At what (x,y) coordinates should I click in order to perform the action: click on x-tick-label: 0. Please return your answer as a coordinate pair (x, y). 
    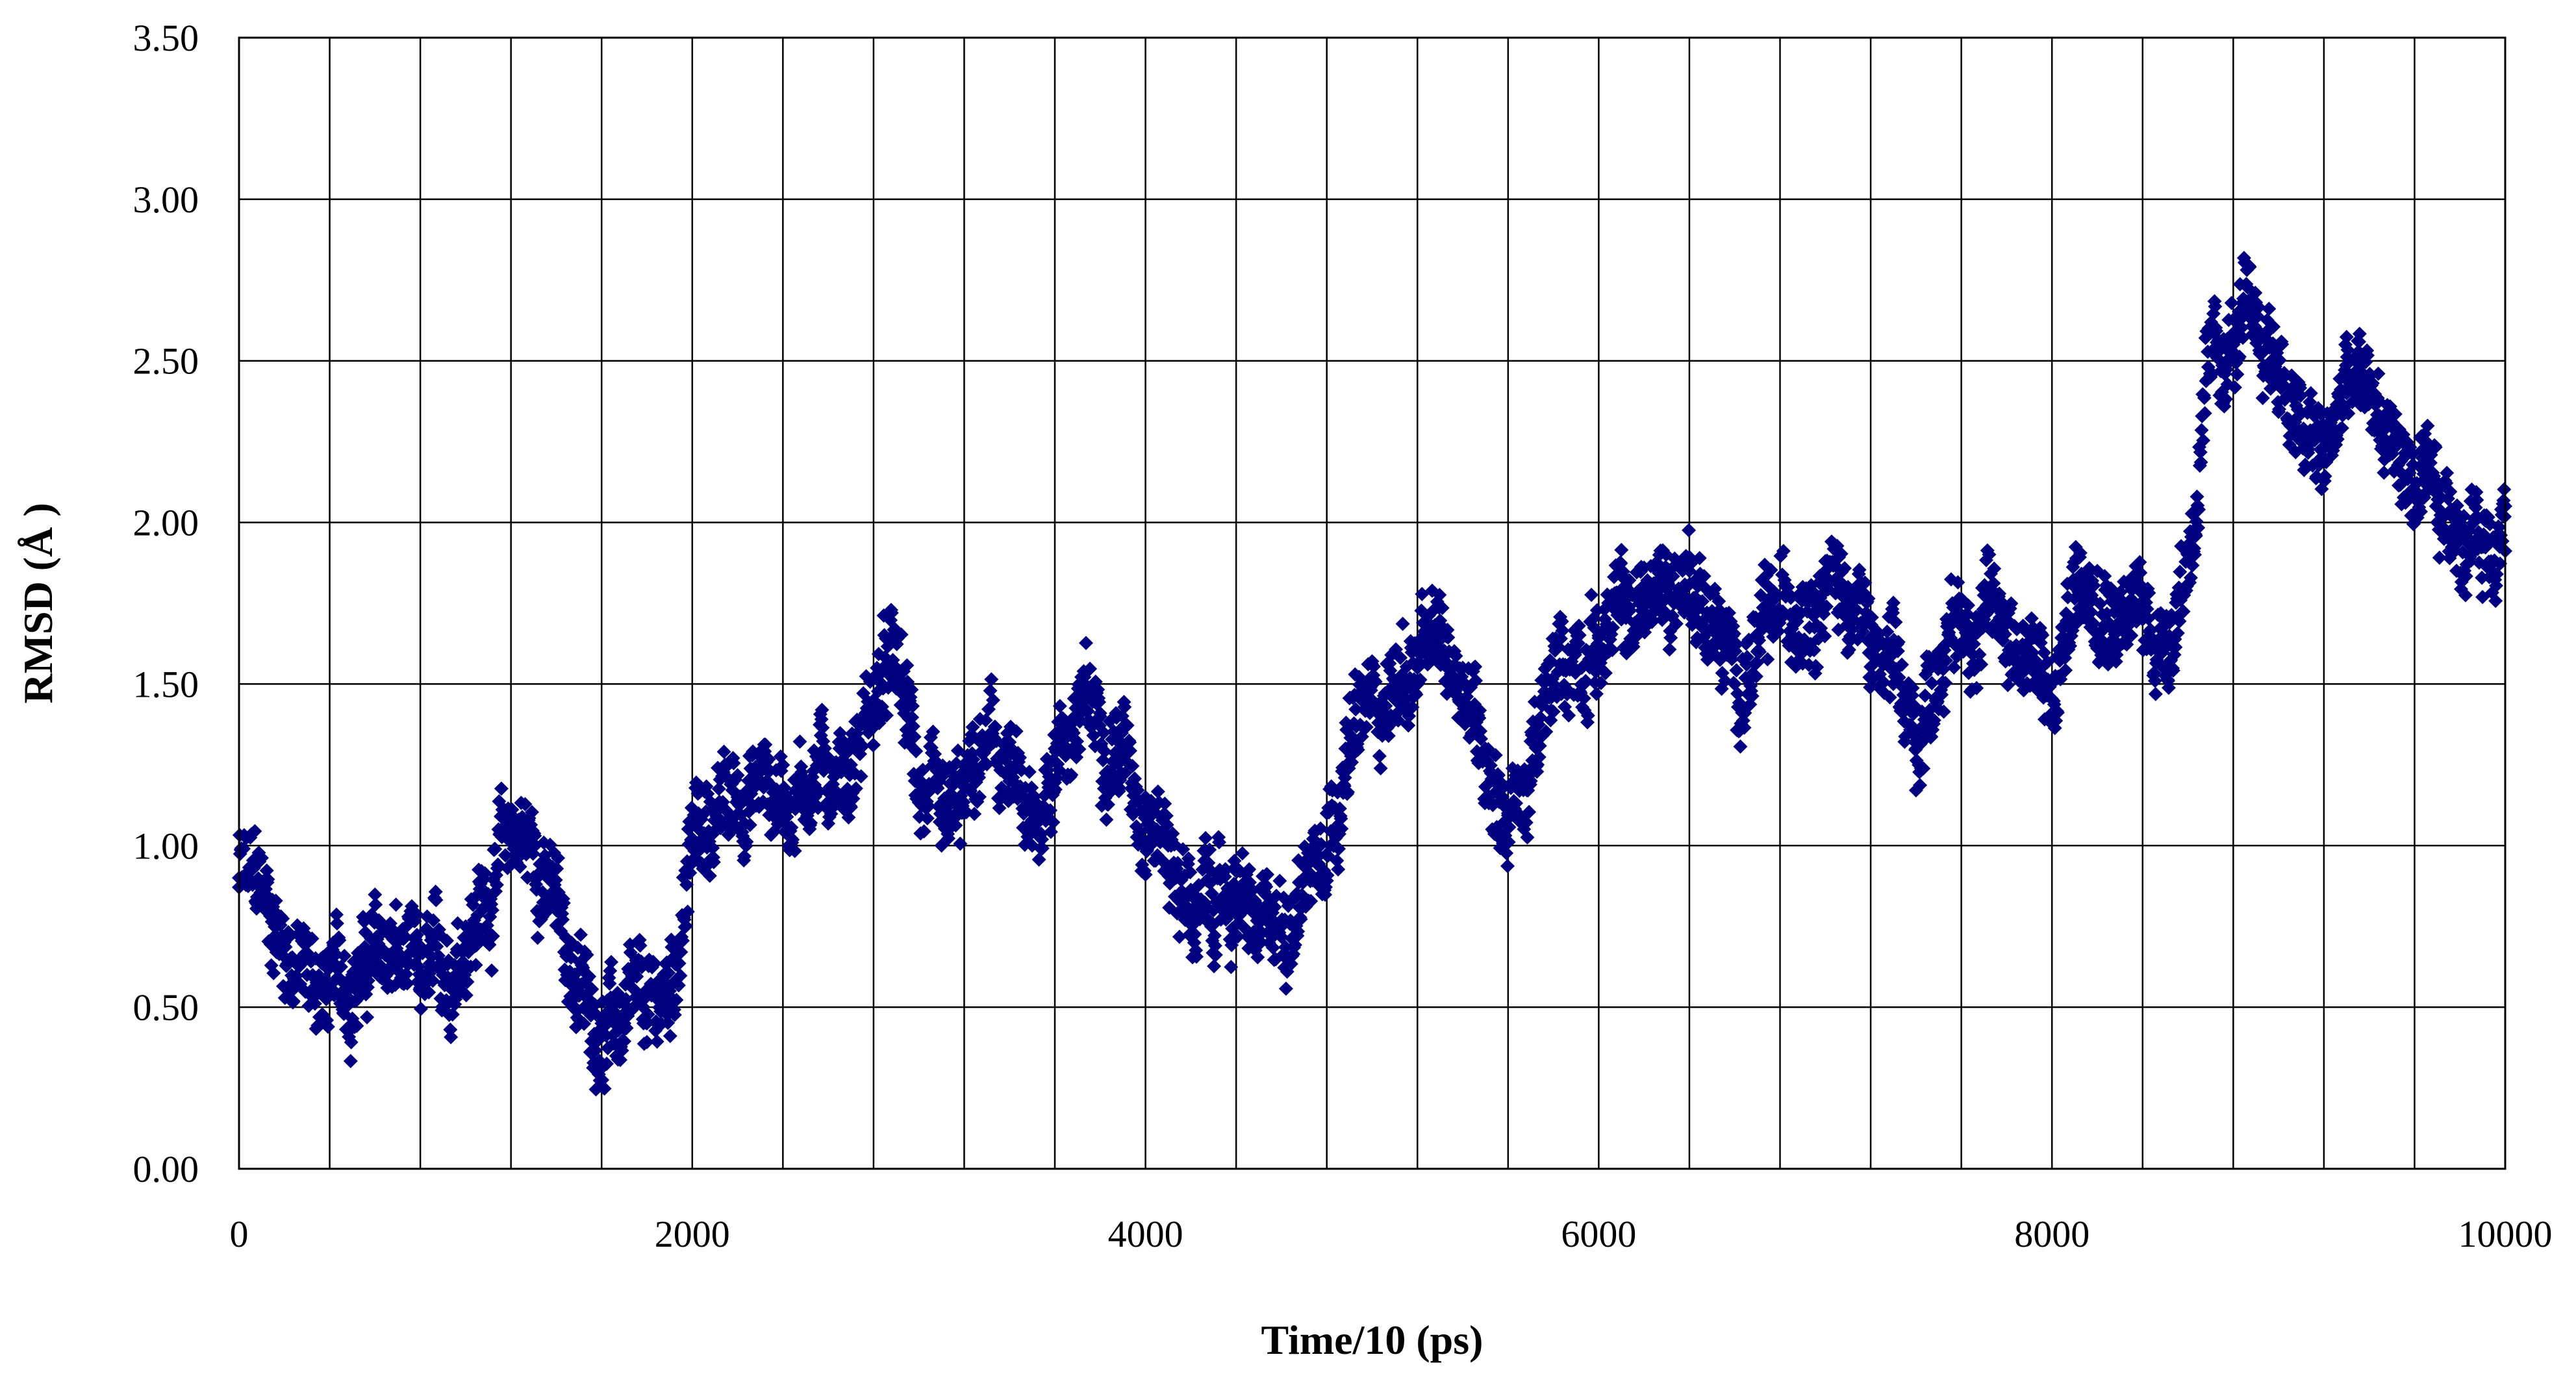
    Looking at the image, I should click on (239, 1234).